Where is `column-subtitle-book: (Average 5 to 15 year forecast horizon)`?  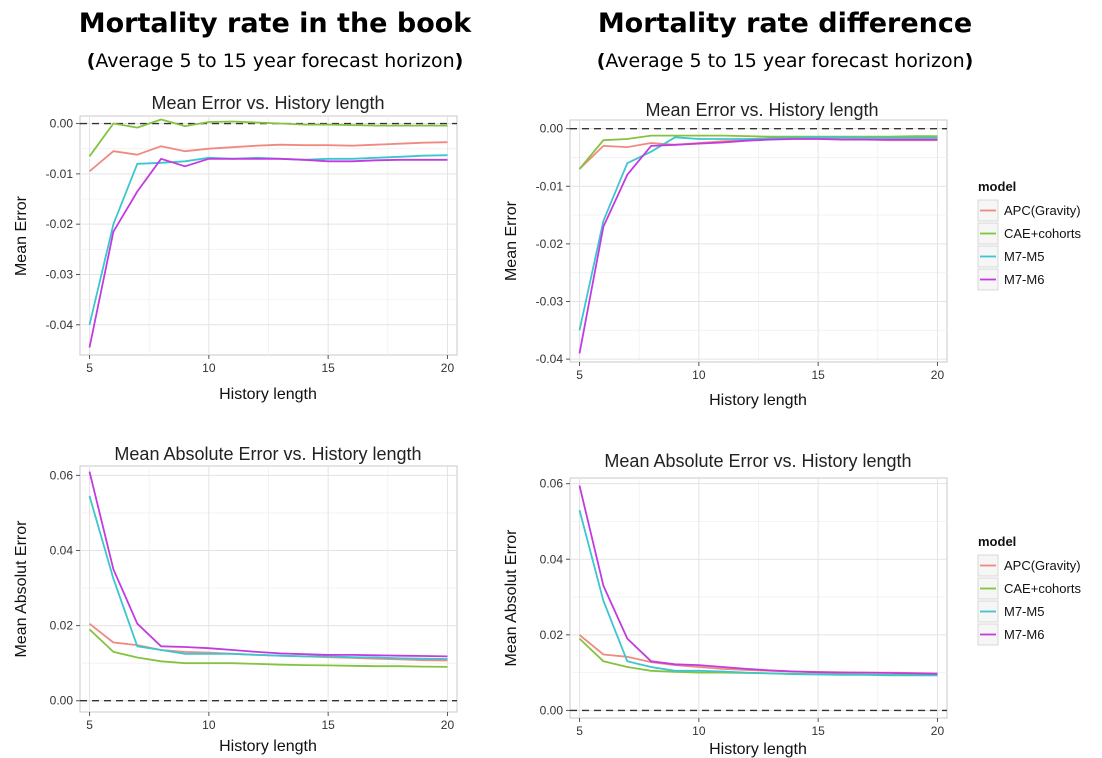
column-subtitle-book: (Average 5 to 15 year forecast horizon) is located at coordinates (275, 61).